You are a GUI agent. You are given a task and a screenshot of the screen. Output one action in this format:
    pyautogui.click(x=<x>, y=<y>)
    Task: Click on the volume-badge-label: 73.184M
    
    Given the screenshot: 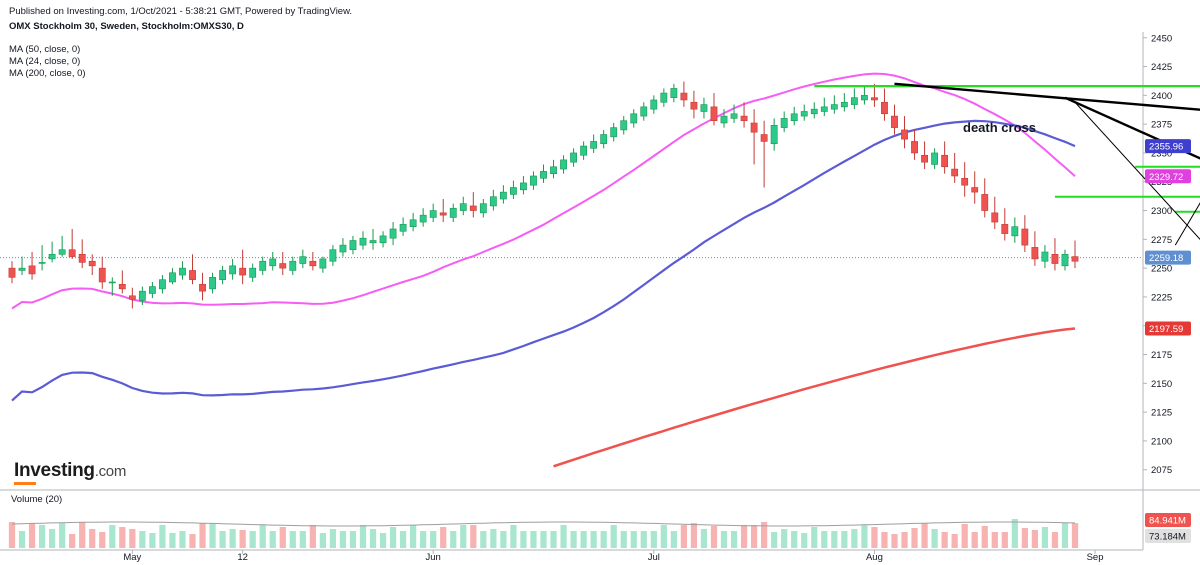 What is the action you would take?
    pyautogui.click(x=1167, y=537)
    